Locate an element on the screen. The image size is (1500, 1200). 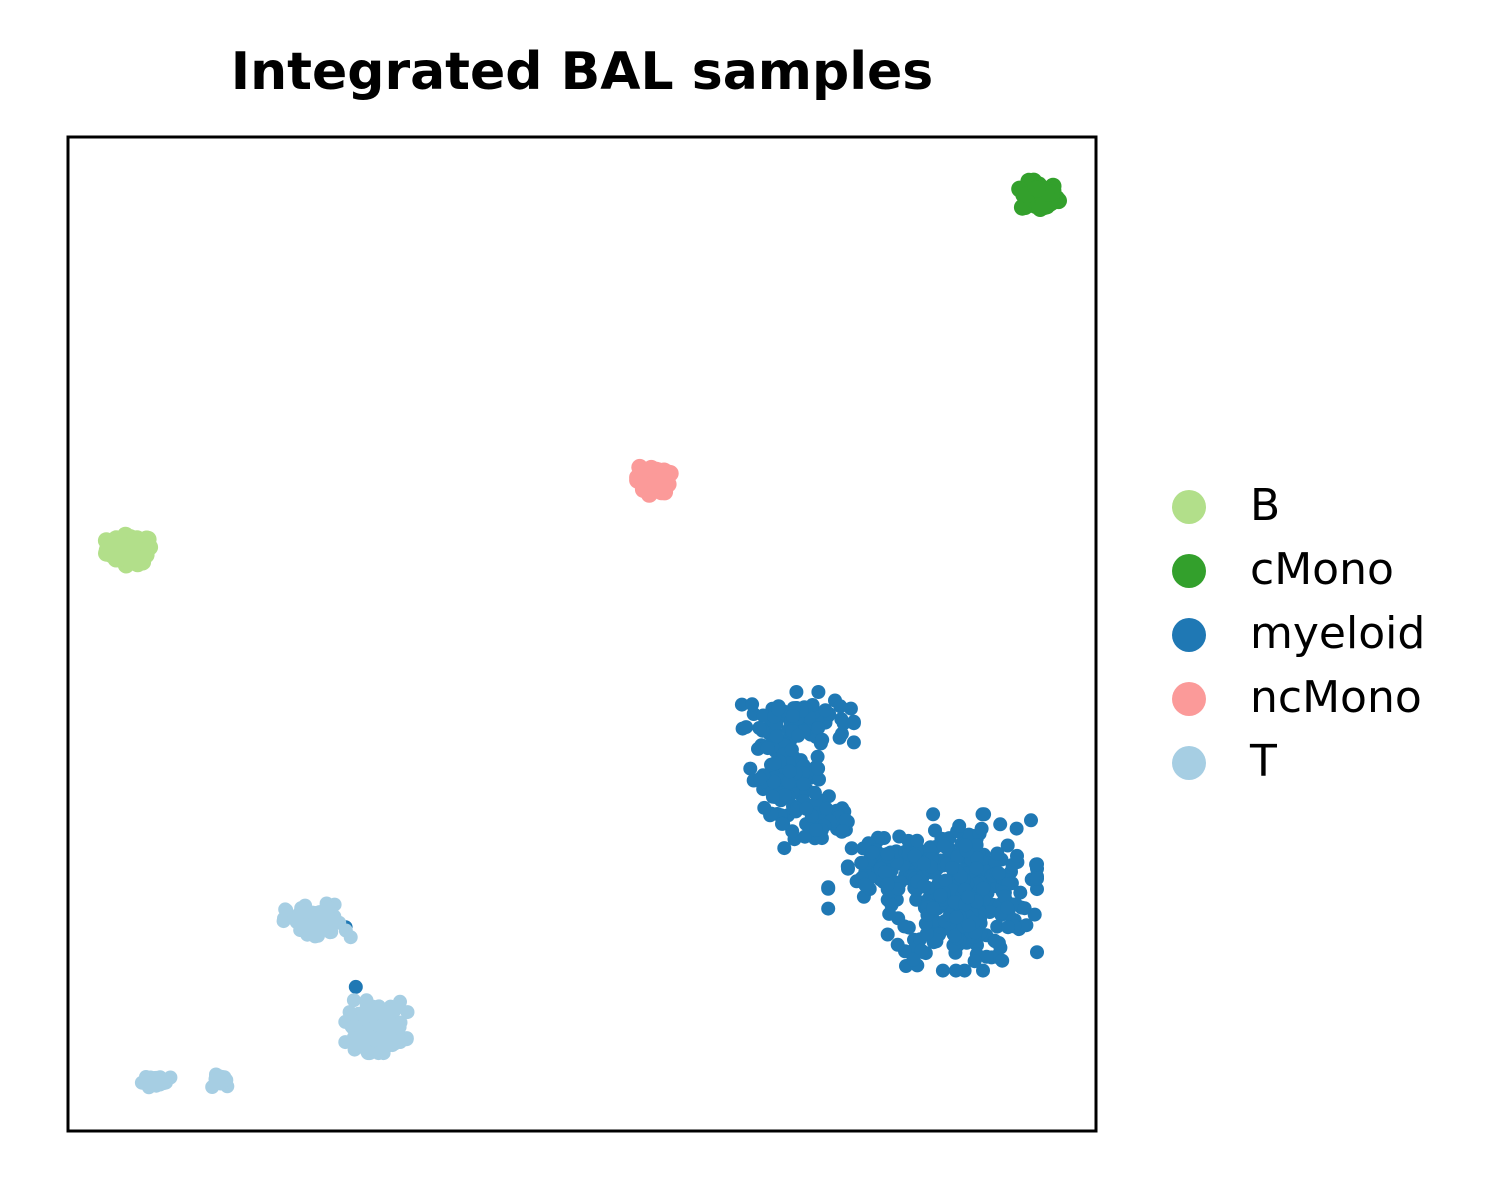
point-b is located at coordinates (150, 547).